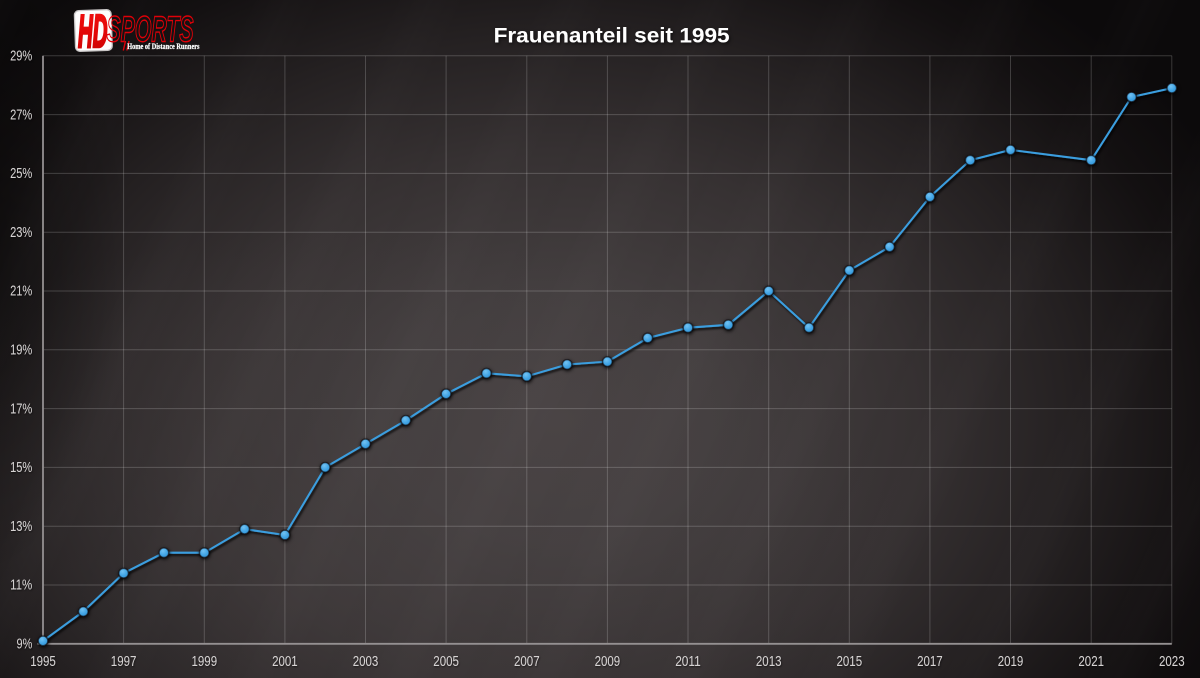 The height and width of the screenshot is (678, 1200). I want to click on svg-text: HD, so click(93, 31).